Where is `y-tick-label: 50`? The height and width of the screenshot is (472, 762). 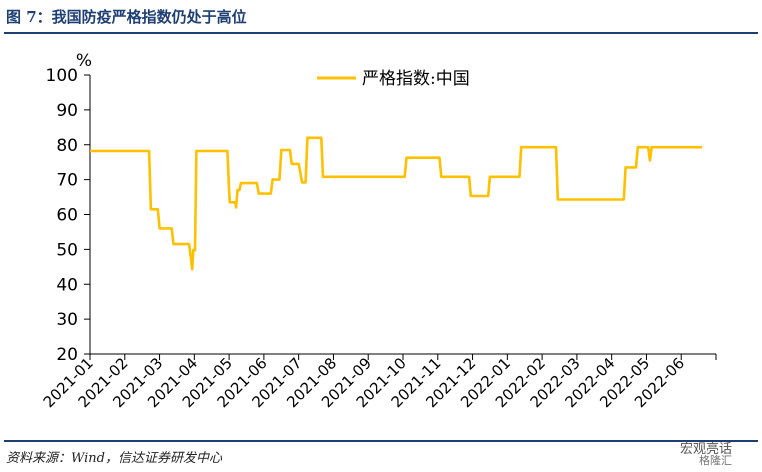
y-tick-label: 50 is located at coordinates (67, 250).